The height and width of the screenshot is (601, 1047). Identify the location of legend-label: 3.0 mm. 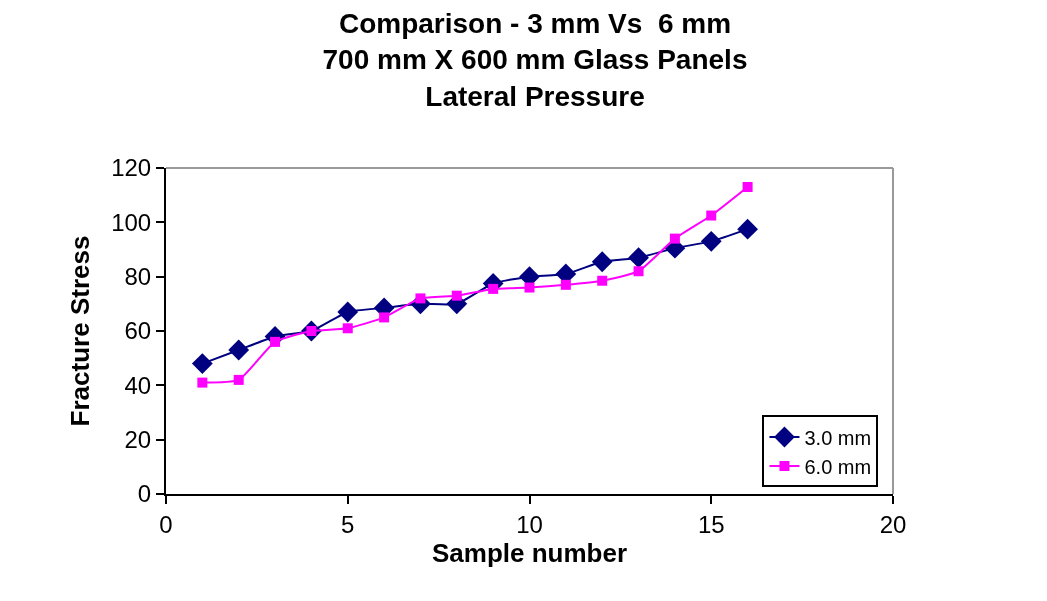
(838, 437).